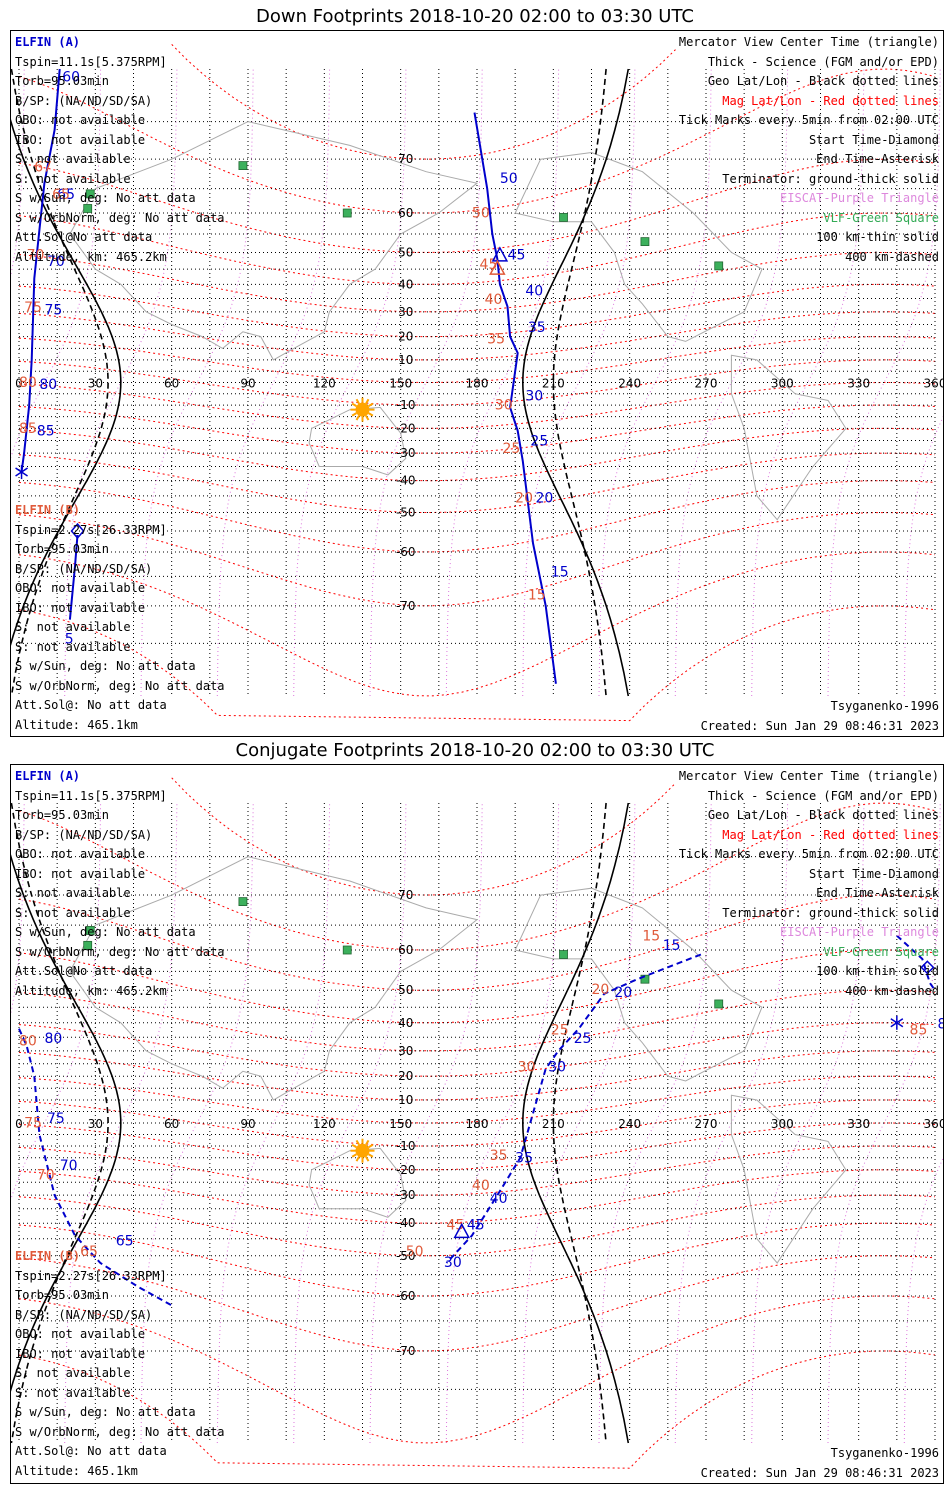 This screenshot has height=1500, width=950. What do you see at coordinates (171, 1124) in the screenshot?
I see `x-tick-label: 60` at bounding box center [171, 1124].